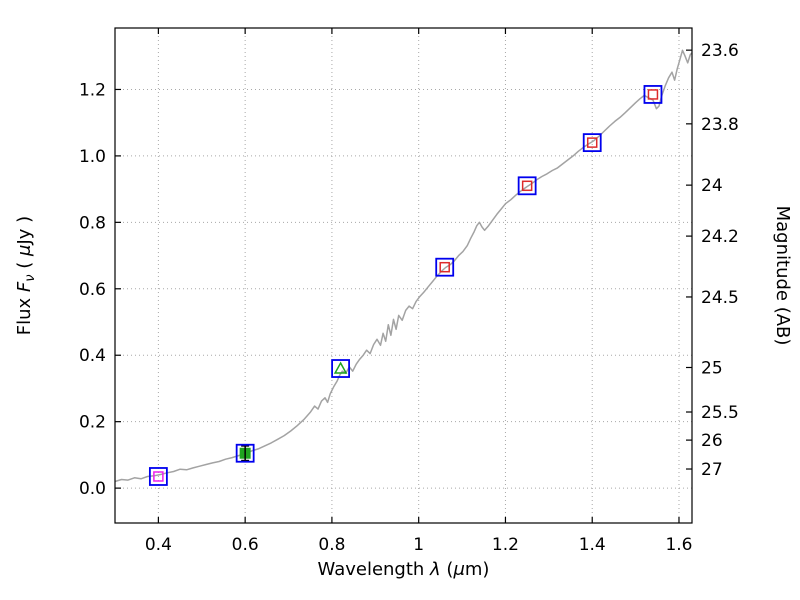 The width and height of the screenshot is (800, 600). Describe the element at coordinates (678, 545) in the screenshot. I see `x-tick-label: 1.6` at that location.